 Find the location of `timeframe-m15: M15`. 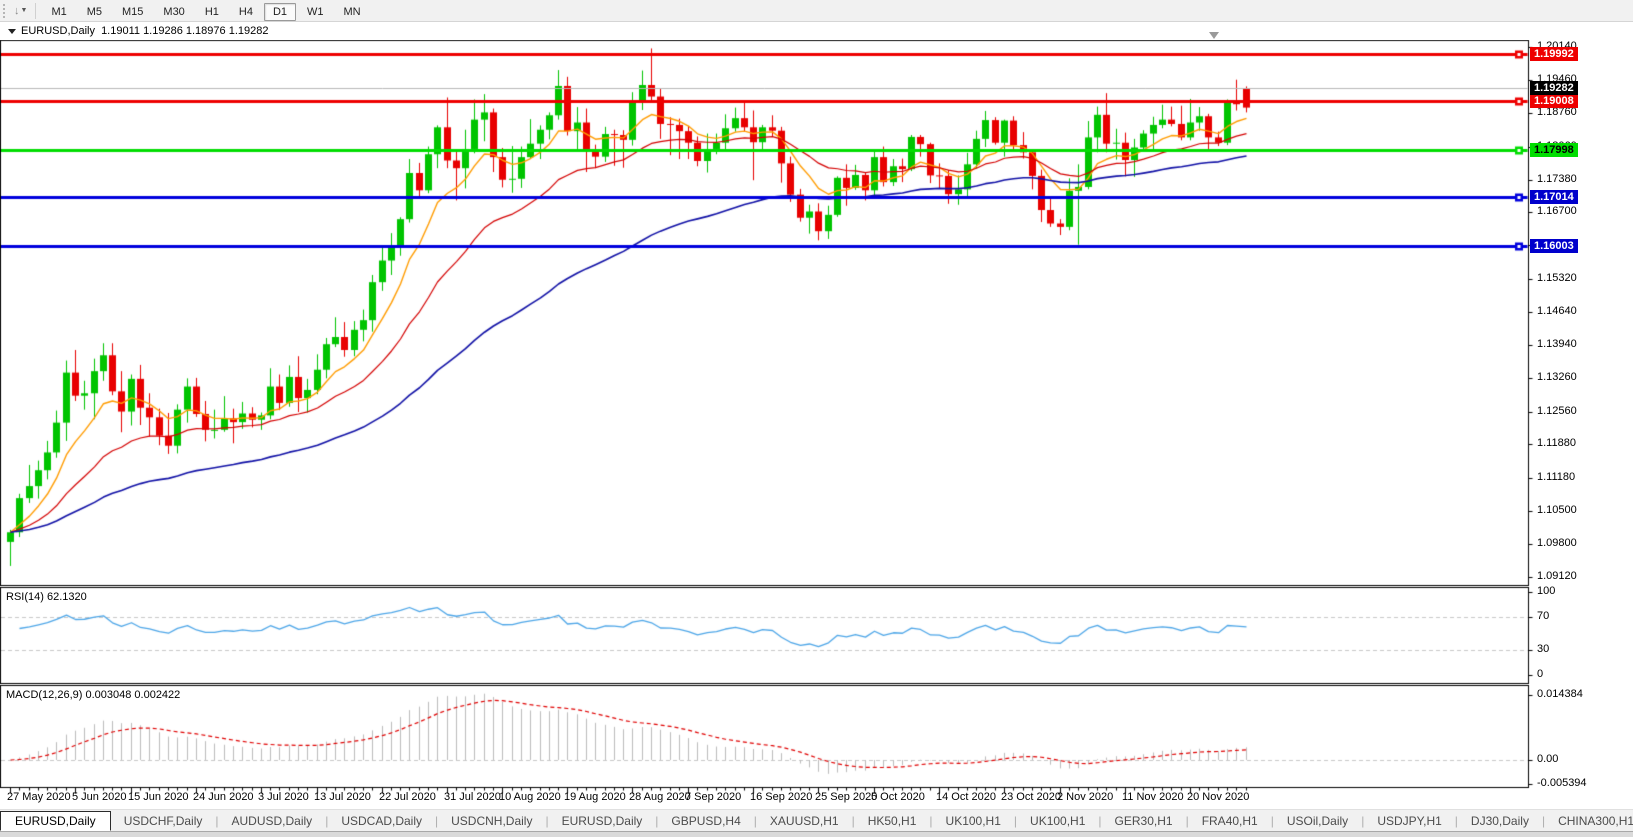

timeframe-m15: M15 is located at coordinates (133, 11).